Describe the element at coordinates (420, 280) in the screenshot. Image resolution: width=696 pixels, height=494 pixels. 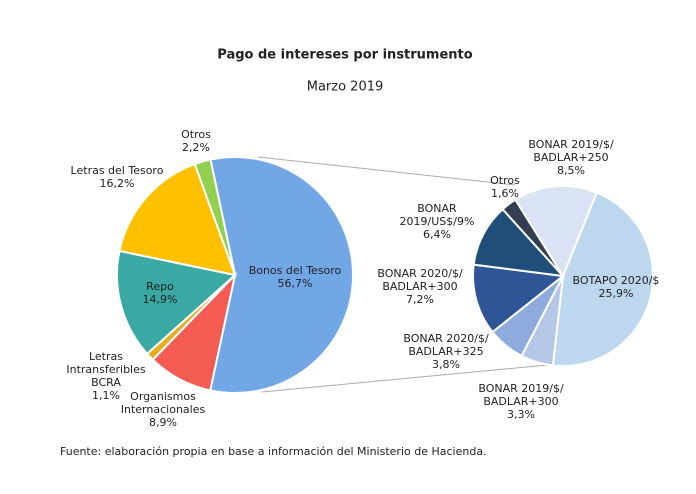
I see `slice-label: BONAR 2020/$/BADLAR+300` at that location.